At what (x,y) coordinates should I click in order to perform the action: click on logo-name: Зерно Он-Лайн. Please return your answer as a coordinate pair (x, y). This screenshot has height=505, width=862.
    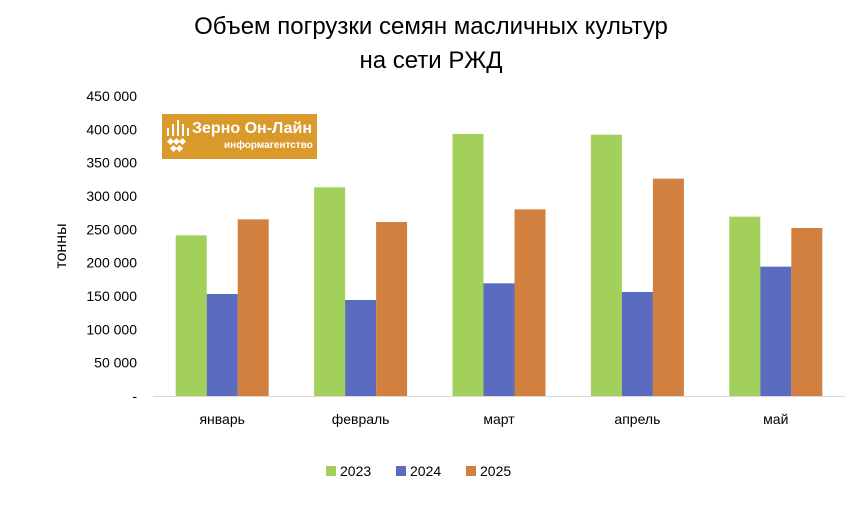
    Looking at the image, I should click on (252, 128).